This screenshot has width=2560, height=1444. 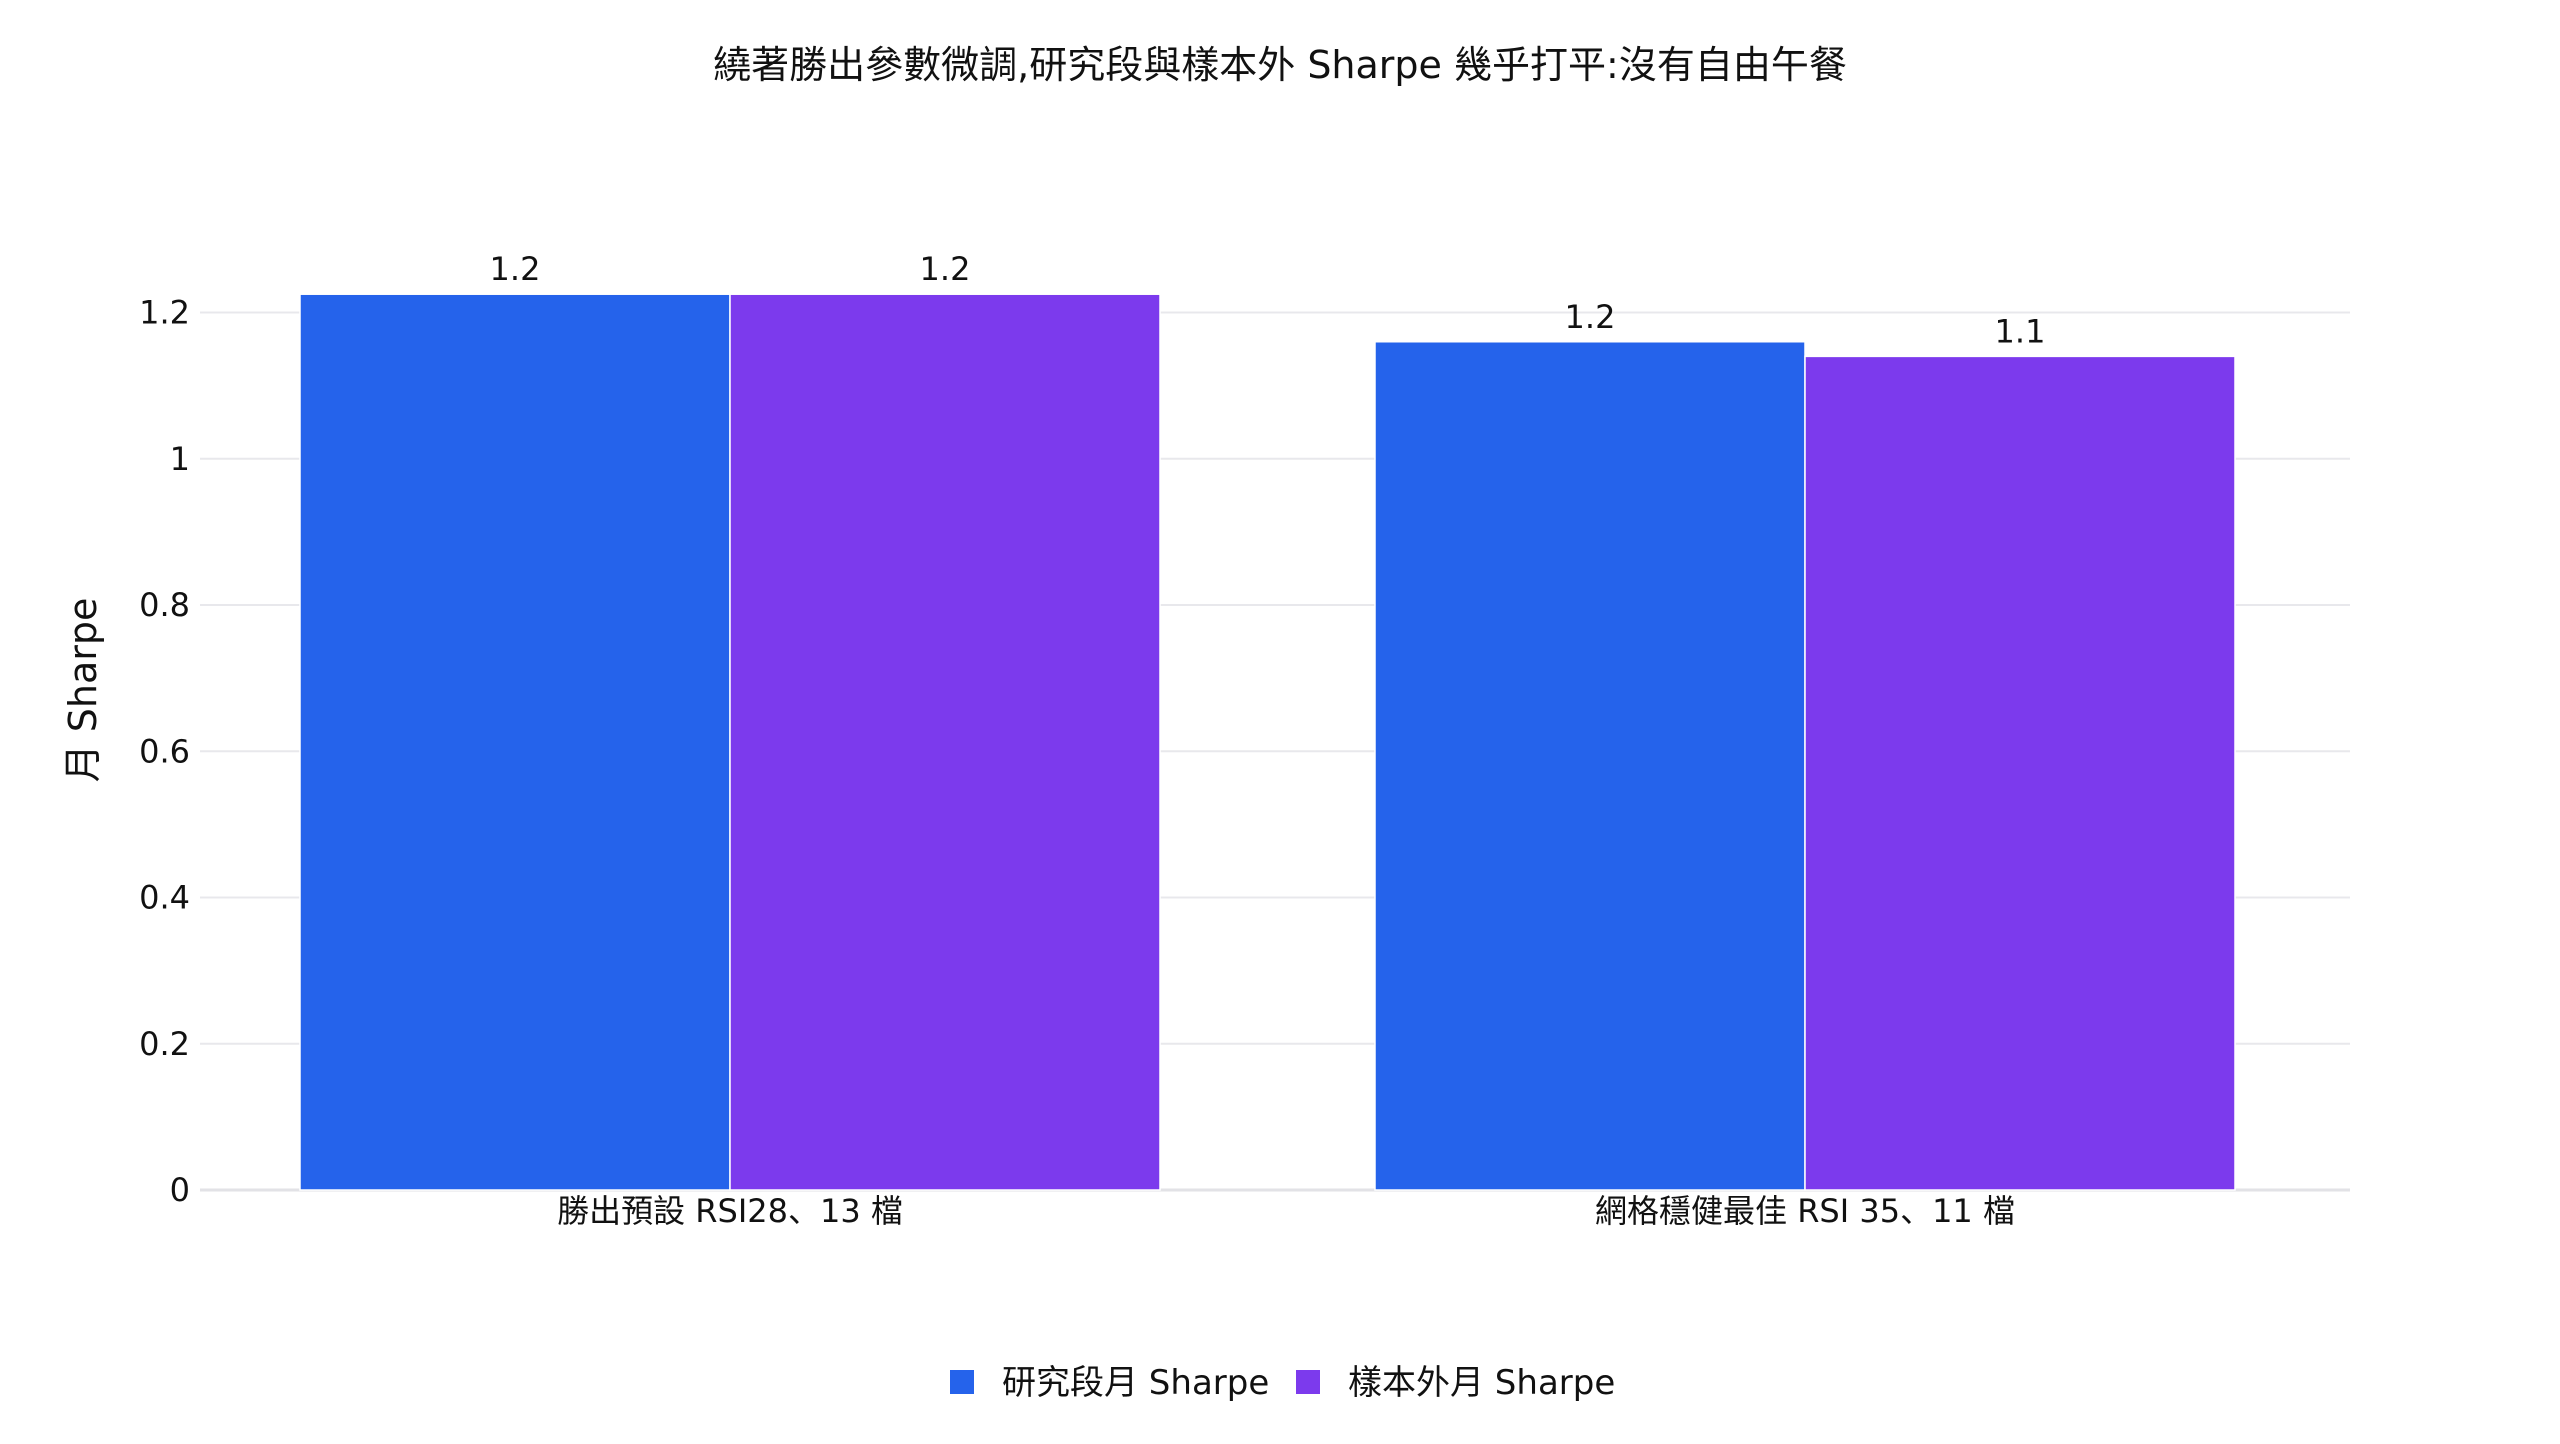 What do you see at coordinates (164, 1044) in the screenshot?
I see `y-tick-label: 0.2` at bounding box center [164, 1044].